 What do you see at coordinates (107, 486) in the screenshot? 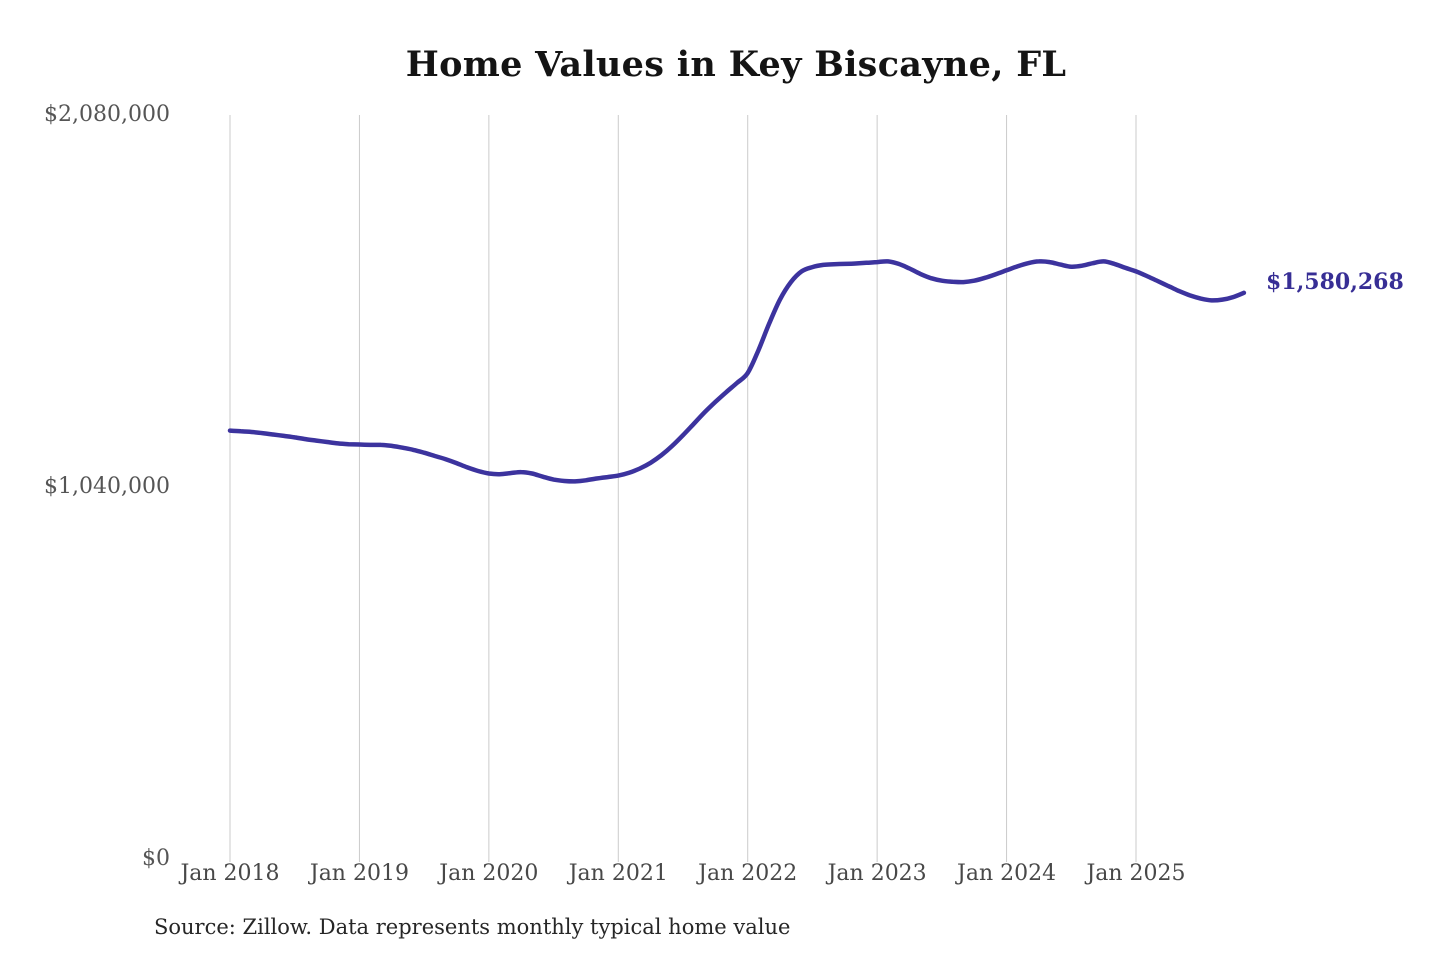
I see `y-axis-tick-label: $1,040,000` at bounding box center [107, 486].